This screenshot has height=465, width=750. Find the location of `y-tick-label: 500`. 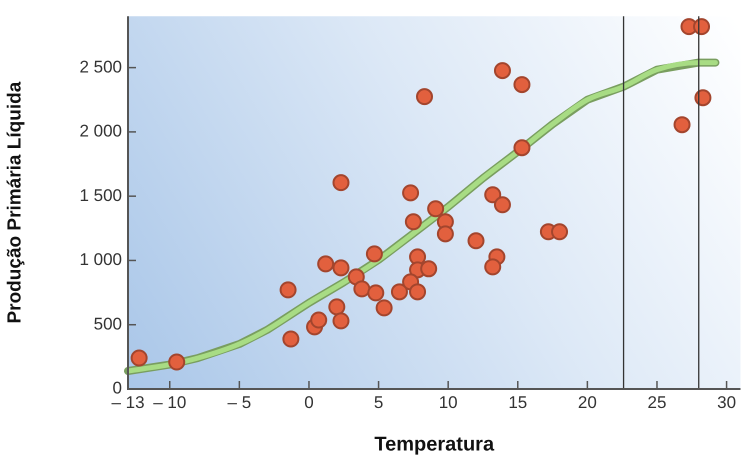

y-tick-label: 500 is located at coordinates (108, 324).